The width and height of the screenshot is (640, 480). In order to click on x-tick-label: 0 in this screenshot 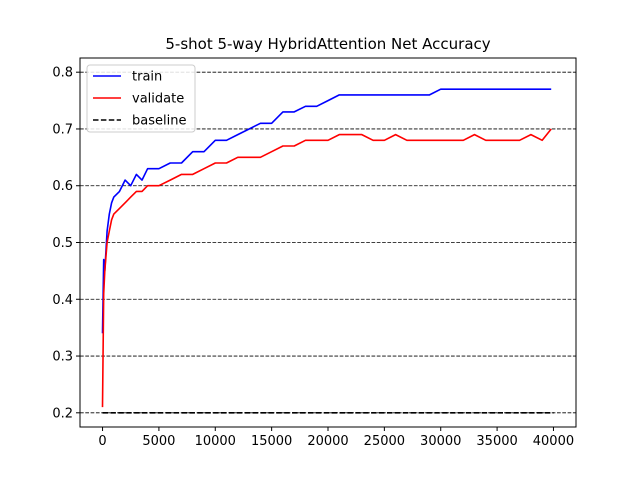, I will do `click(102, 441)`.